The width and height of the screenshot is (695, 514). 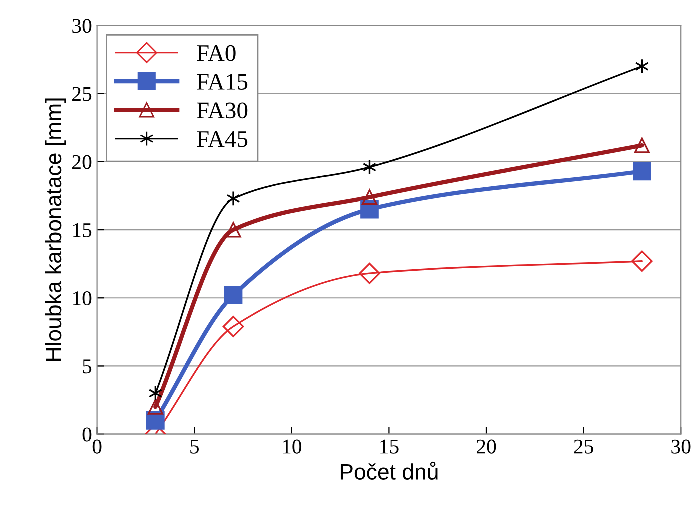 I want to click on y-tick-label: 30, so click(x=82, y=26).